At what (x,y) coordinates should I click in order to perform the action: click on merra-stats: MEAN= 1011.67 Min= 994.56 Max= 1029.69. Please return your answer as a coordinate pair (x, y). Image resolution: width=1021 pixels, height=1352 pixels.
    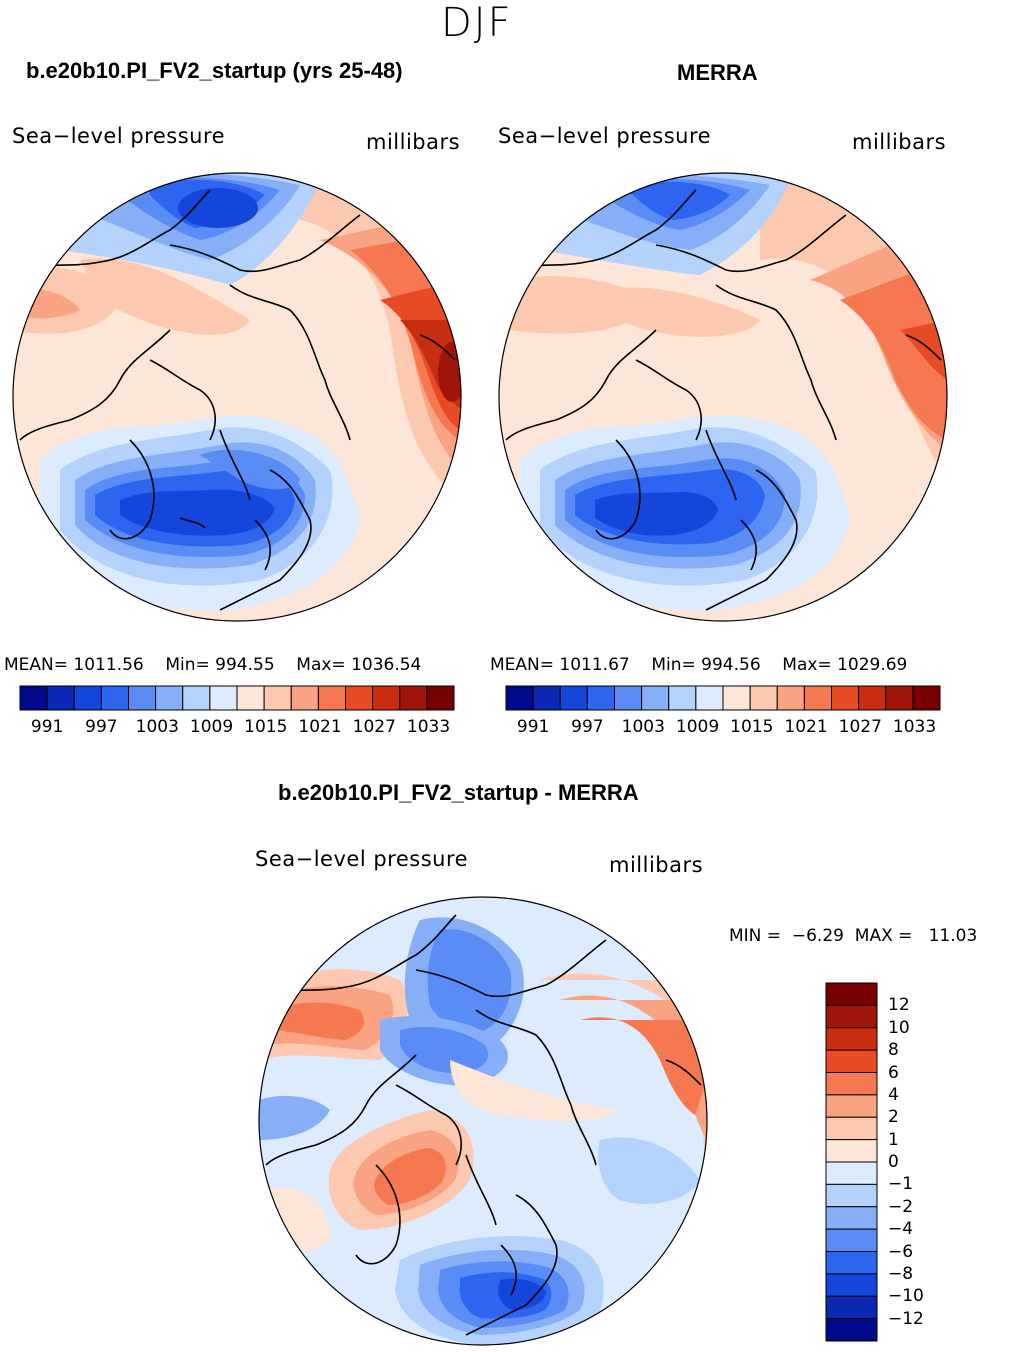
    Looking at the image, I should click on (698, 665).